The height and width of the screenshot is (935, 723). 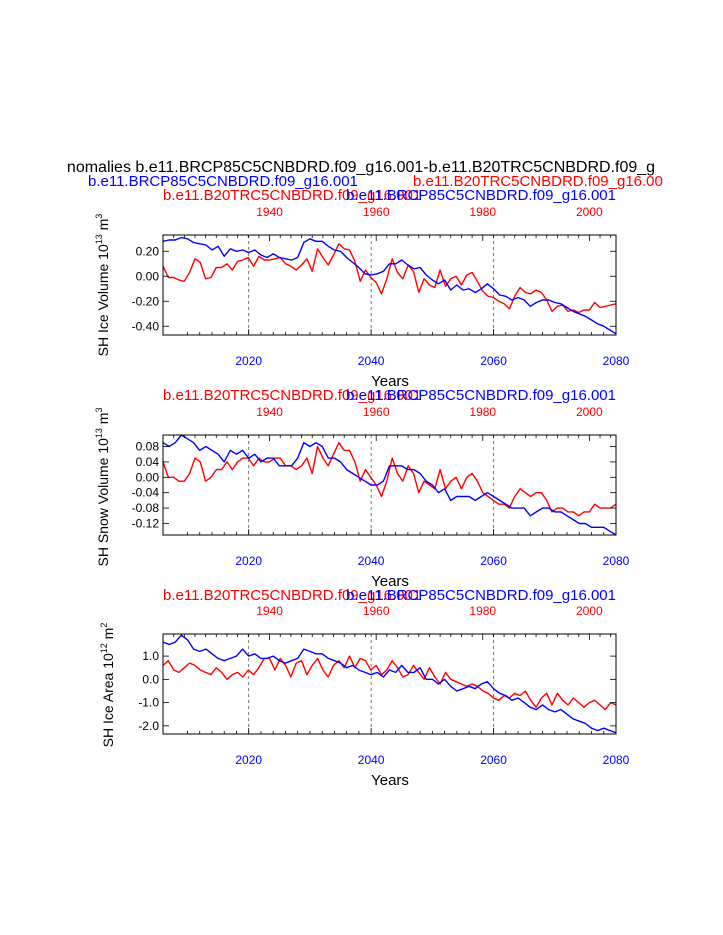 What do you see at coordinates (102, 285) in the screenshot?
I see `y-axis-title: SH Ice Volume 1013 m3` at bounding box center [102, 285].